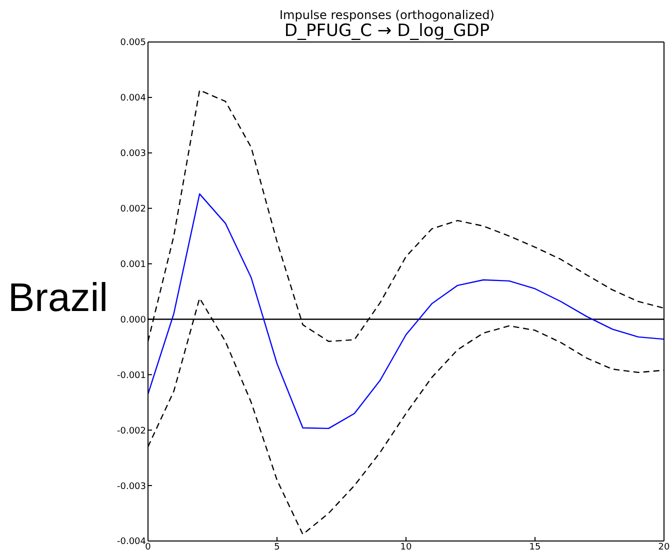 The image size is (671, 557). Describe the element at coordinates (131, 431) in the screenshot. I see `y-tick-label: -0.002` at that location.